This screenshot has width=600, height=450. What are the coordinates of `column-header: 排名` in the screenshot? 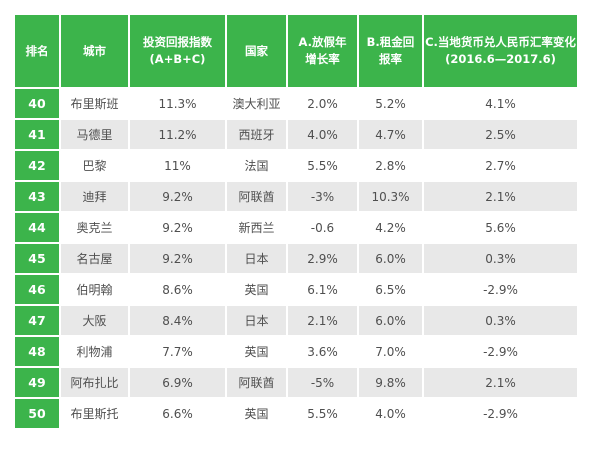 It's located at (37, 51).